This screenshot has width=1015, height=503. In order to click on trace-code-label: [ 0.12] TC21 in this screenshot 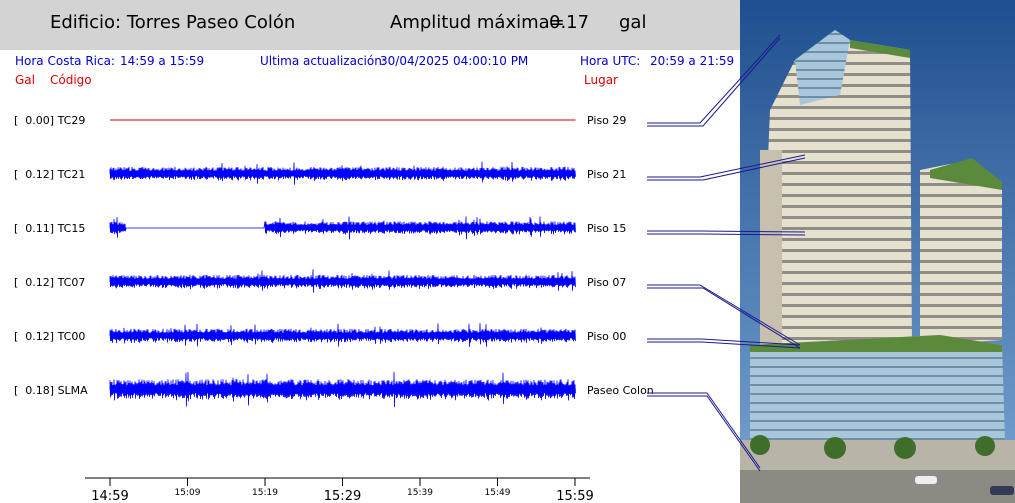, I will do `click(50, 174)`.